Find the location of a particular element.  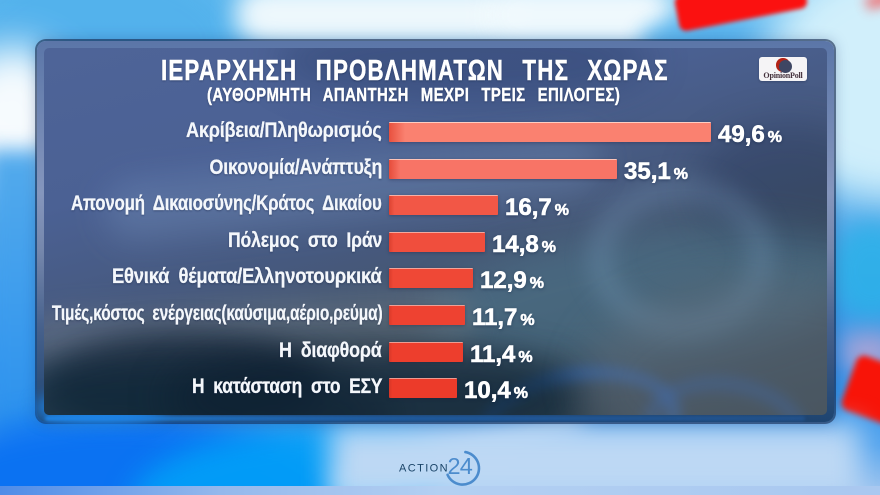

svg-text: 24 is located at coordinates (460, 466).